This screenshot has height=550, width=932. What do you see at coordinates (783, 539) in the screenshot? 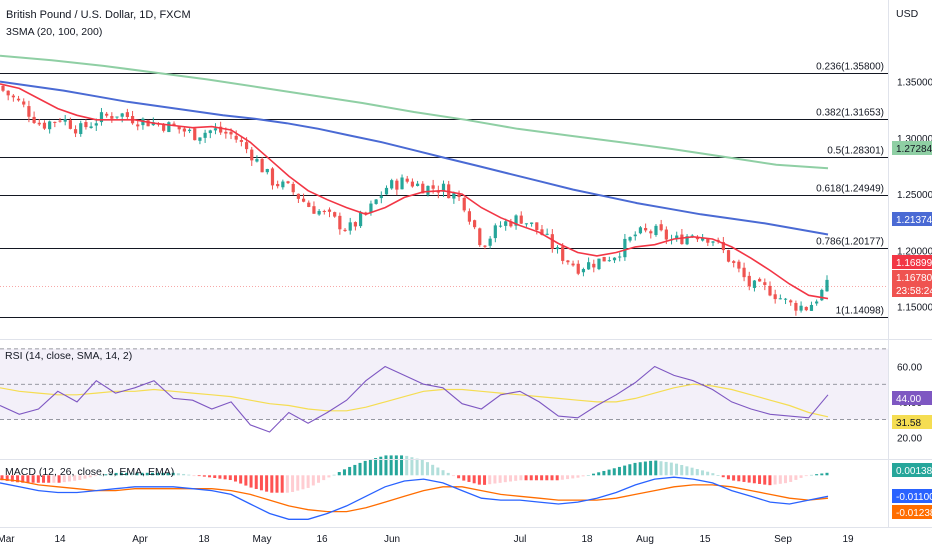
I see `time-tick-label: Sep` at bounding box center [783, 539].